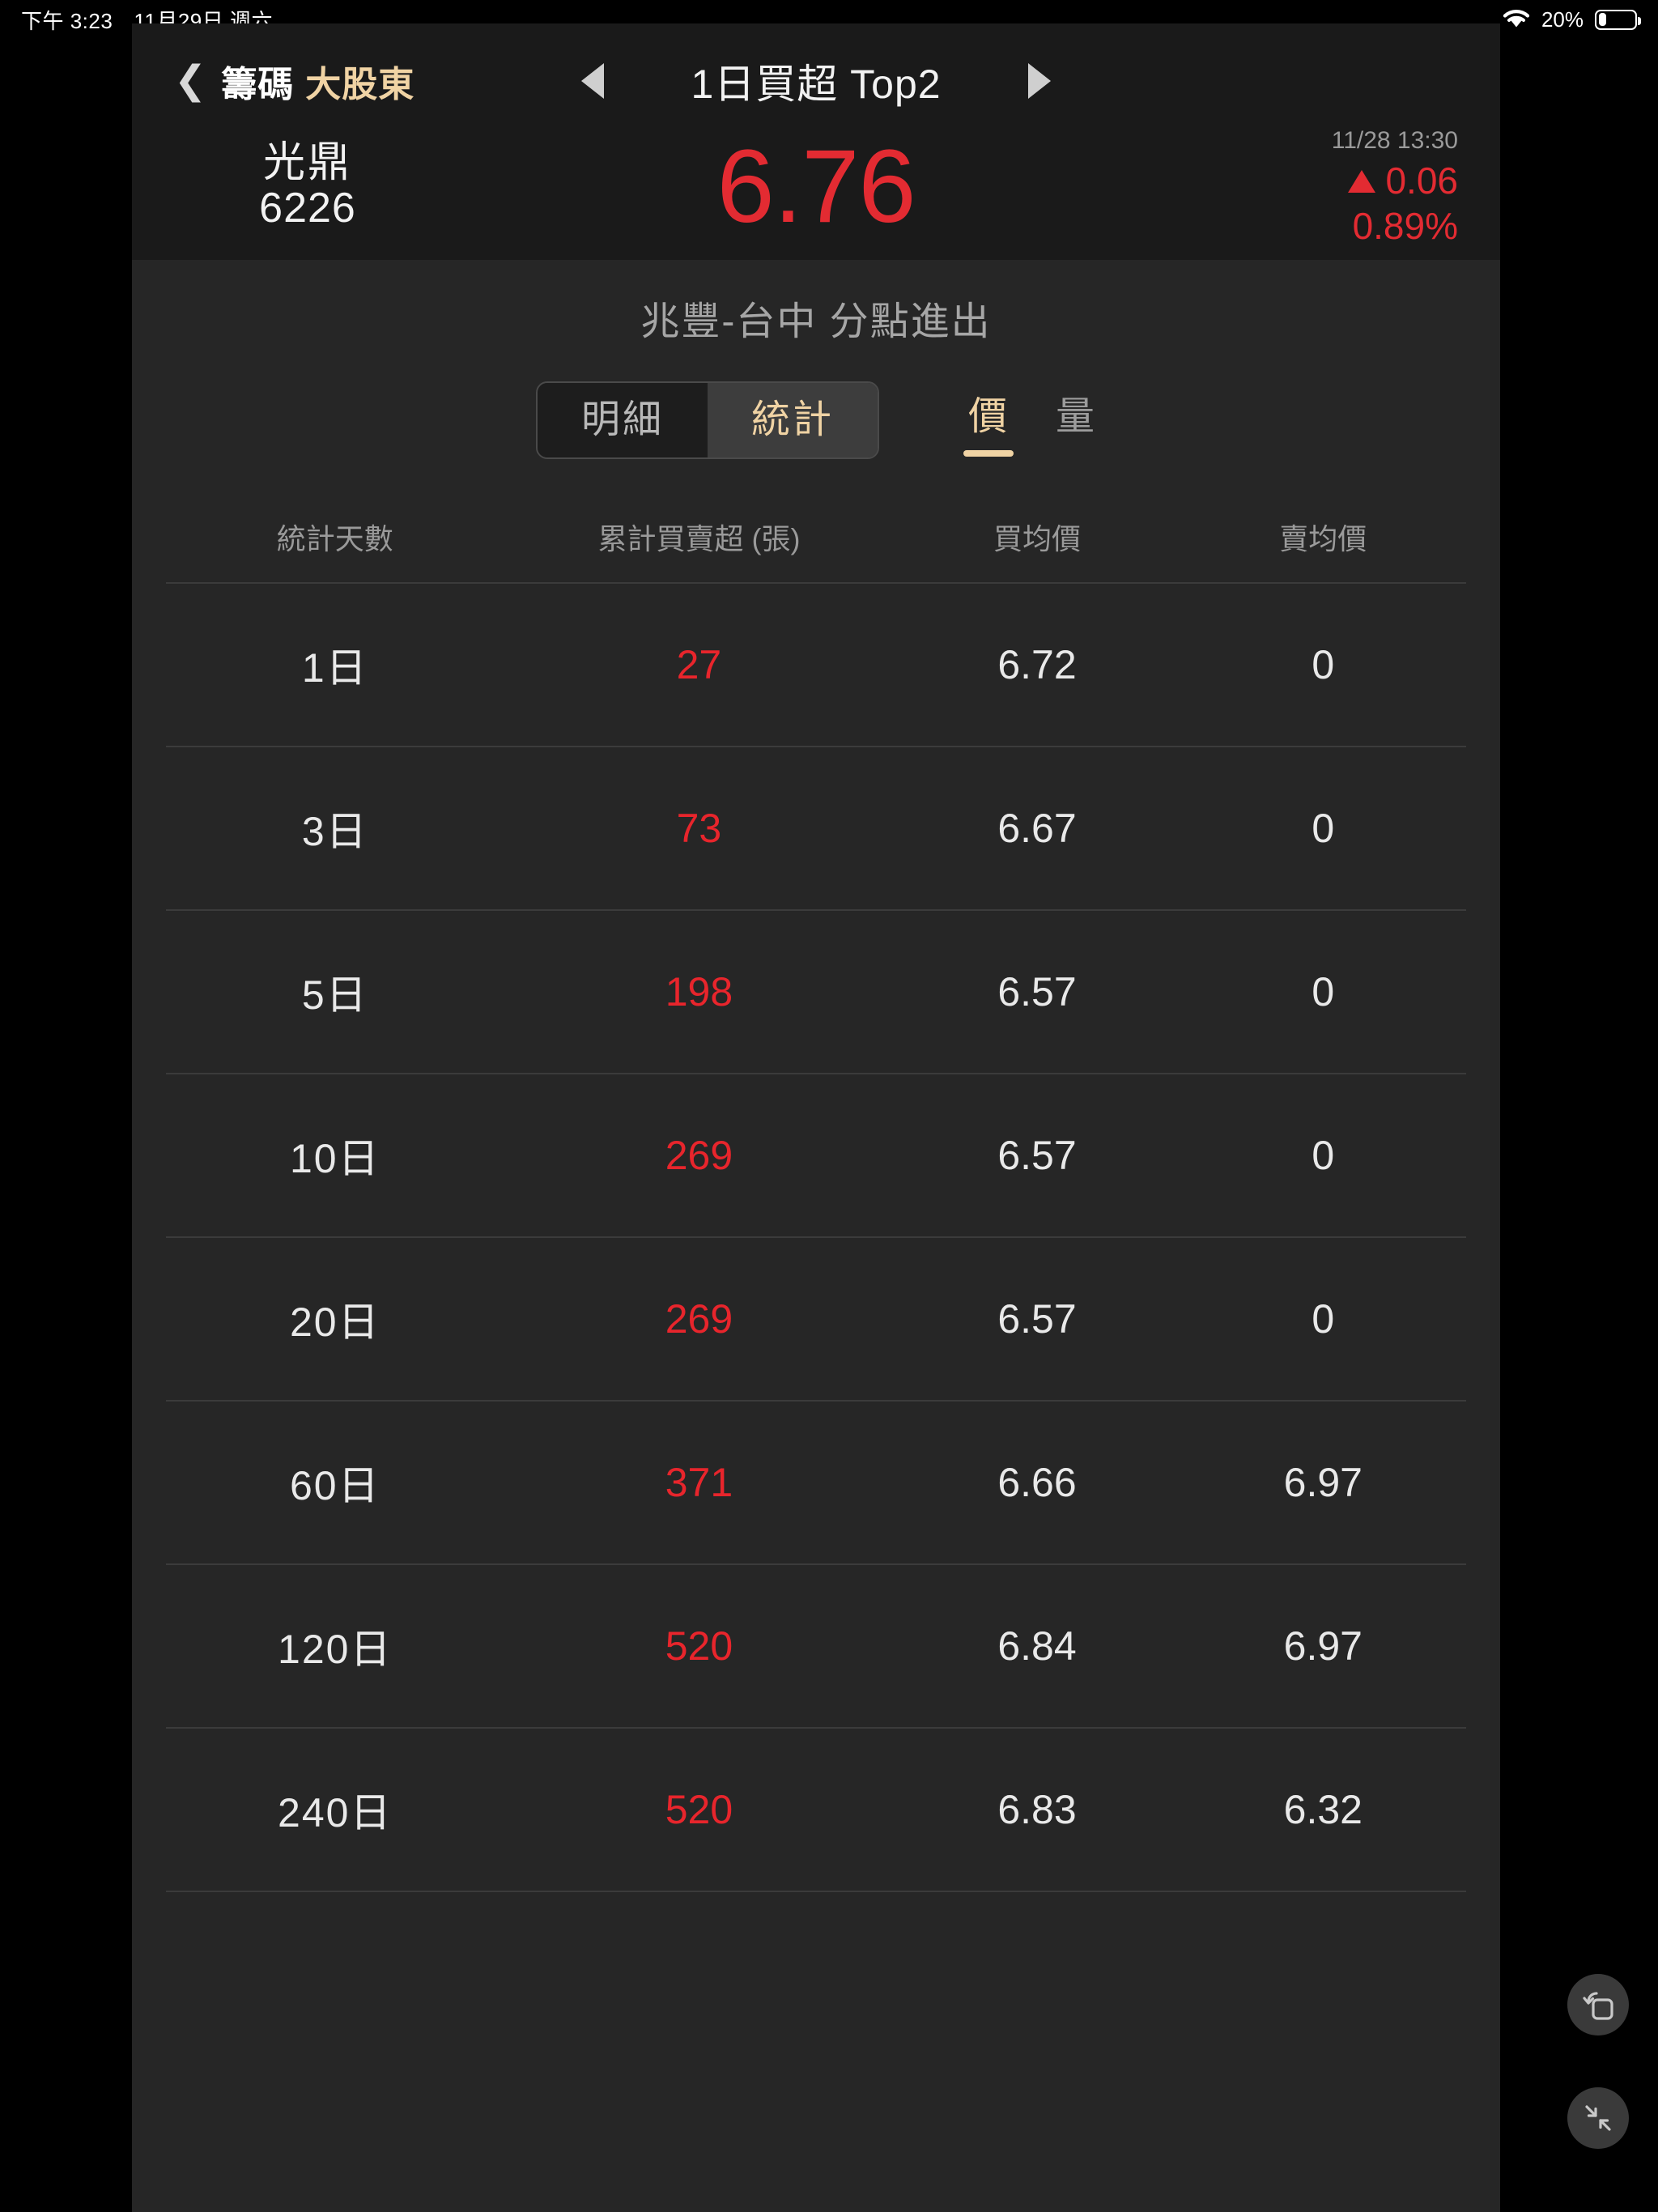 The height and width of the screenshot is (2212, 1658). I want to click on cell-days: 60日, so click(334, 1486).